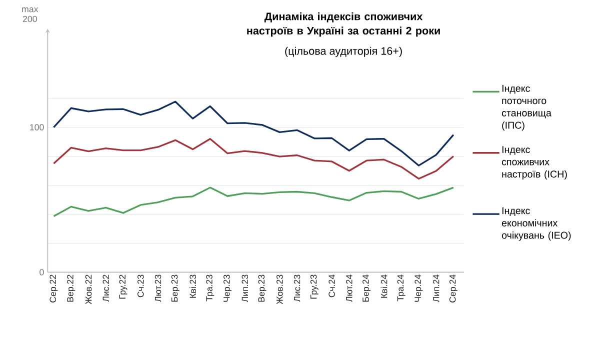 This screenshot has width=598, height=337. What do you see at coordinates (88, 289) in the screenshot?
I see `x-tick-label: Жов.22` at bounding box center [88, 289].